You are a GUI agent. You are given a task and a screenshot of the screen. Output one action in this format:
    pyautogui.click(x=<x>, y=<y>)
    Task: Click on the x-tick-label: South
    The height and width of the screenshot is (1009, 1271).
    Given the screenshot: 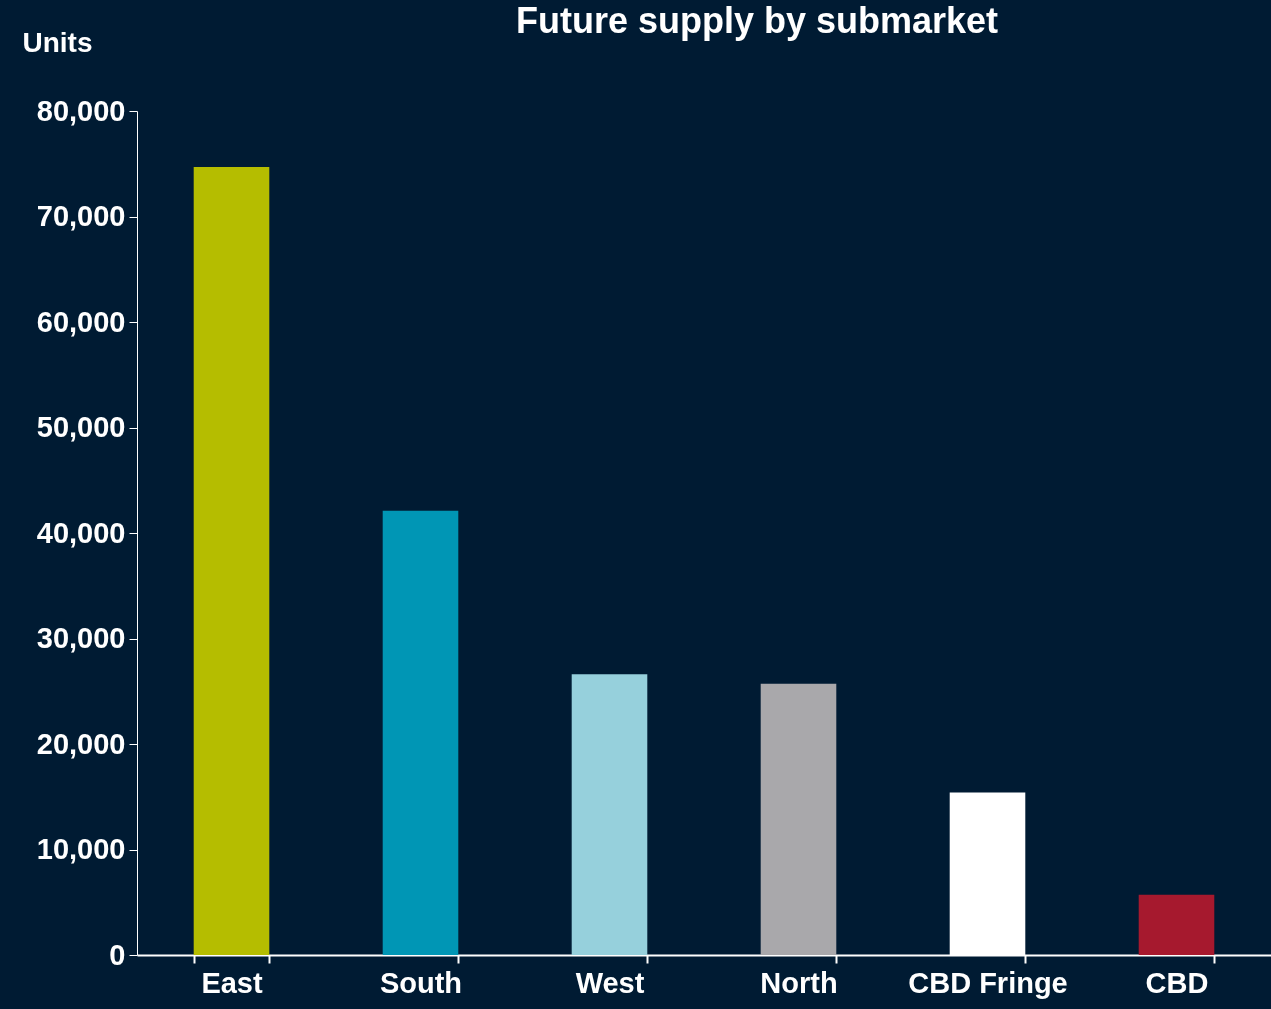 What is the action you would take?
    pyautogui.click(x=421, y=982)
    